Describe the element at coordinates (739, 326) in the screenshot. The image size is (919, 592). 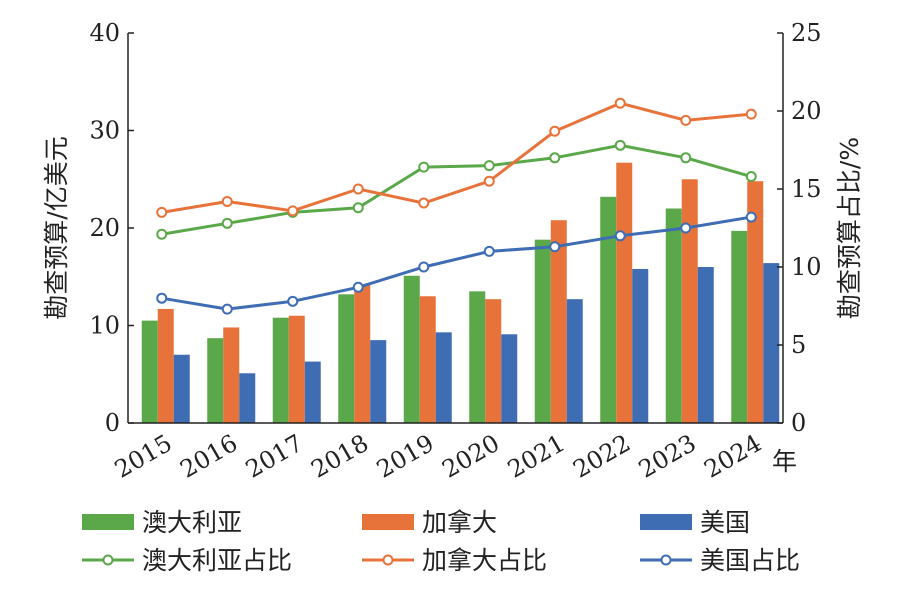
I see `bar-澳大利亚-2024` at that location.